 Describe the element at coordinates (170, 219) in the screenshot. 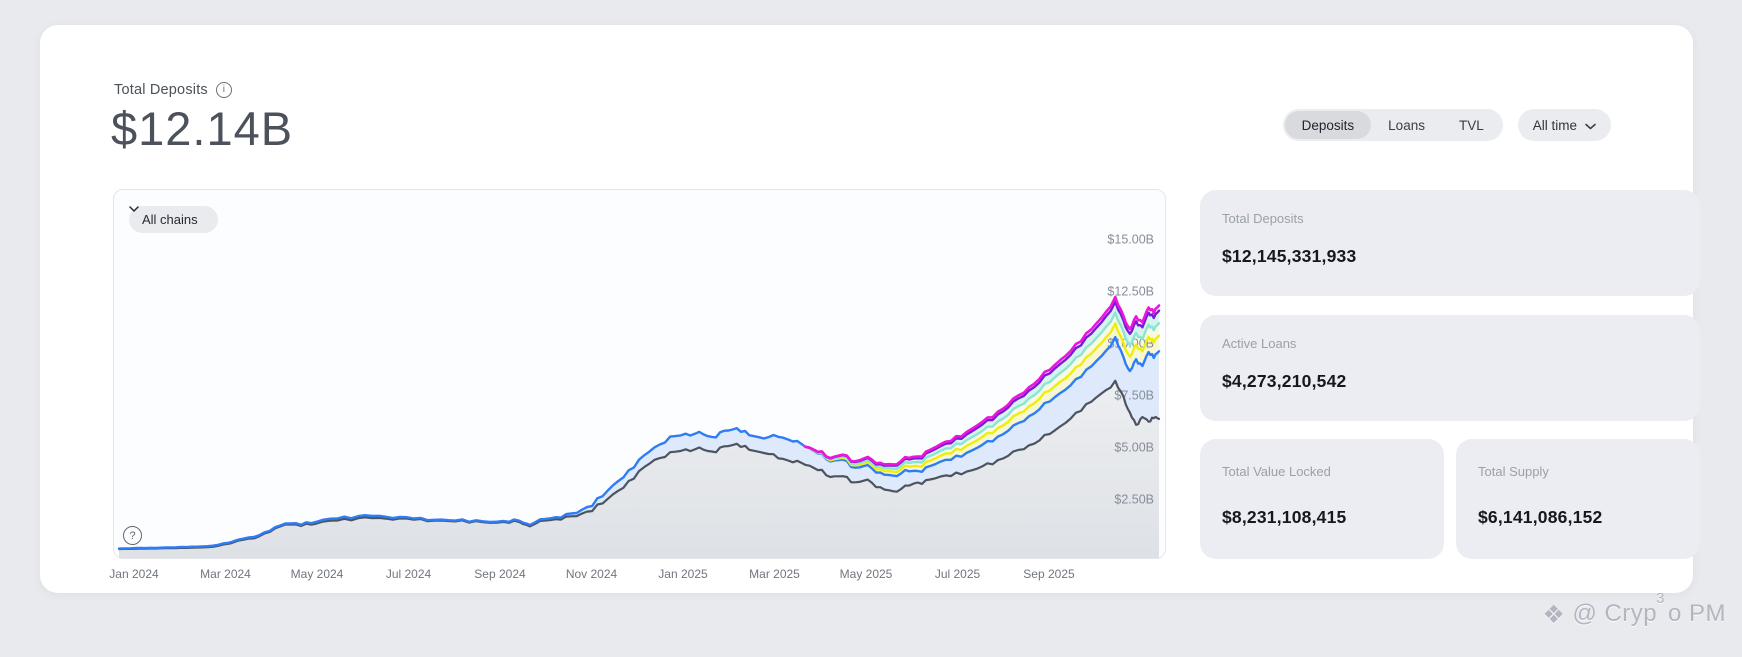

I see `chain-filter-label: All chains` at that location.